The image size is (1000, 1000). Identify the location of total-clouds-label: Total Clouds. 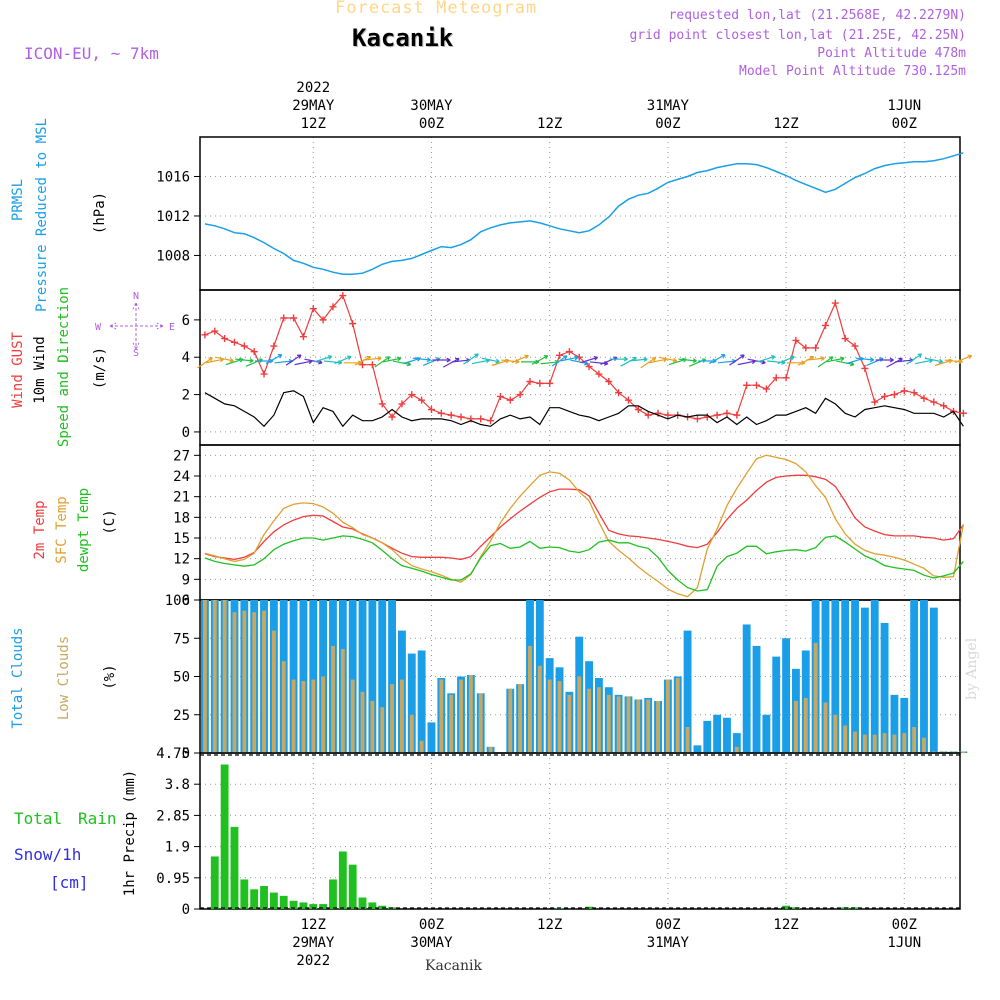
(18, 677).